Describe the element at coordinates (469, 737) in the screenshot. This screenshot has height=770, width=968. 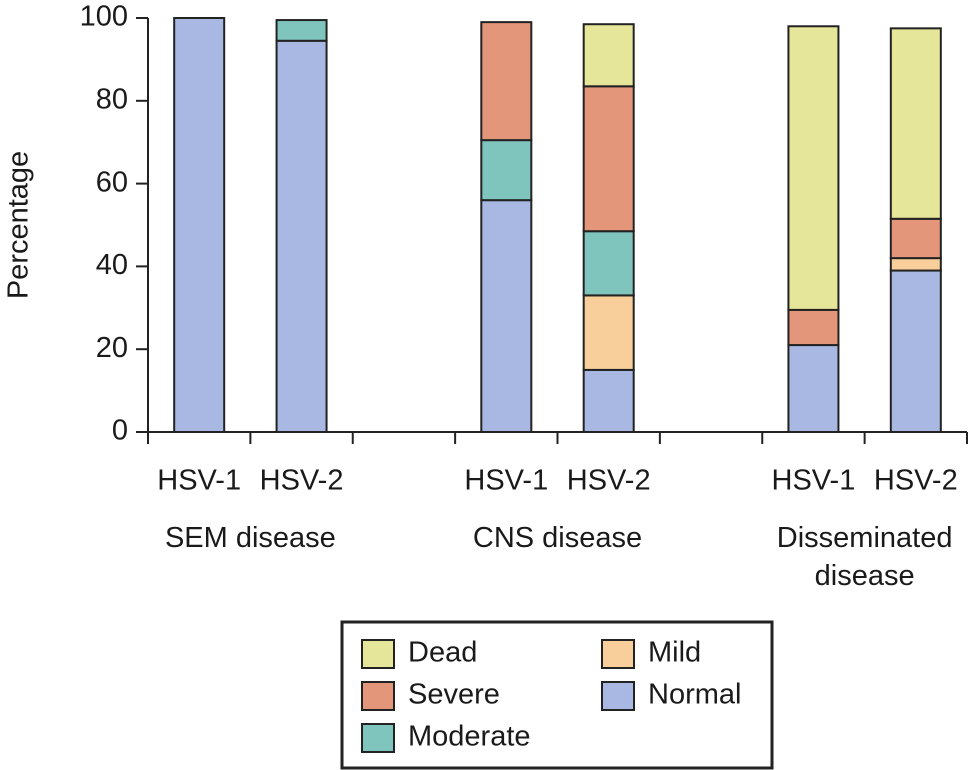
I see `legend-label: Moderate` at that location.